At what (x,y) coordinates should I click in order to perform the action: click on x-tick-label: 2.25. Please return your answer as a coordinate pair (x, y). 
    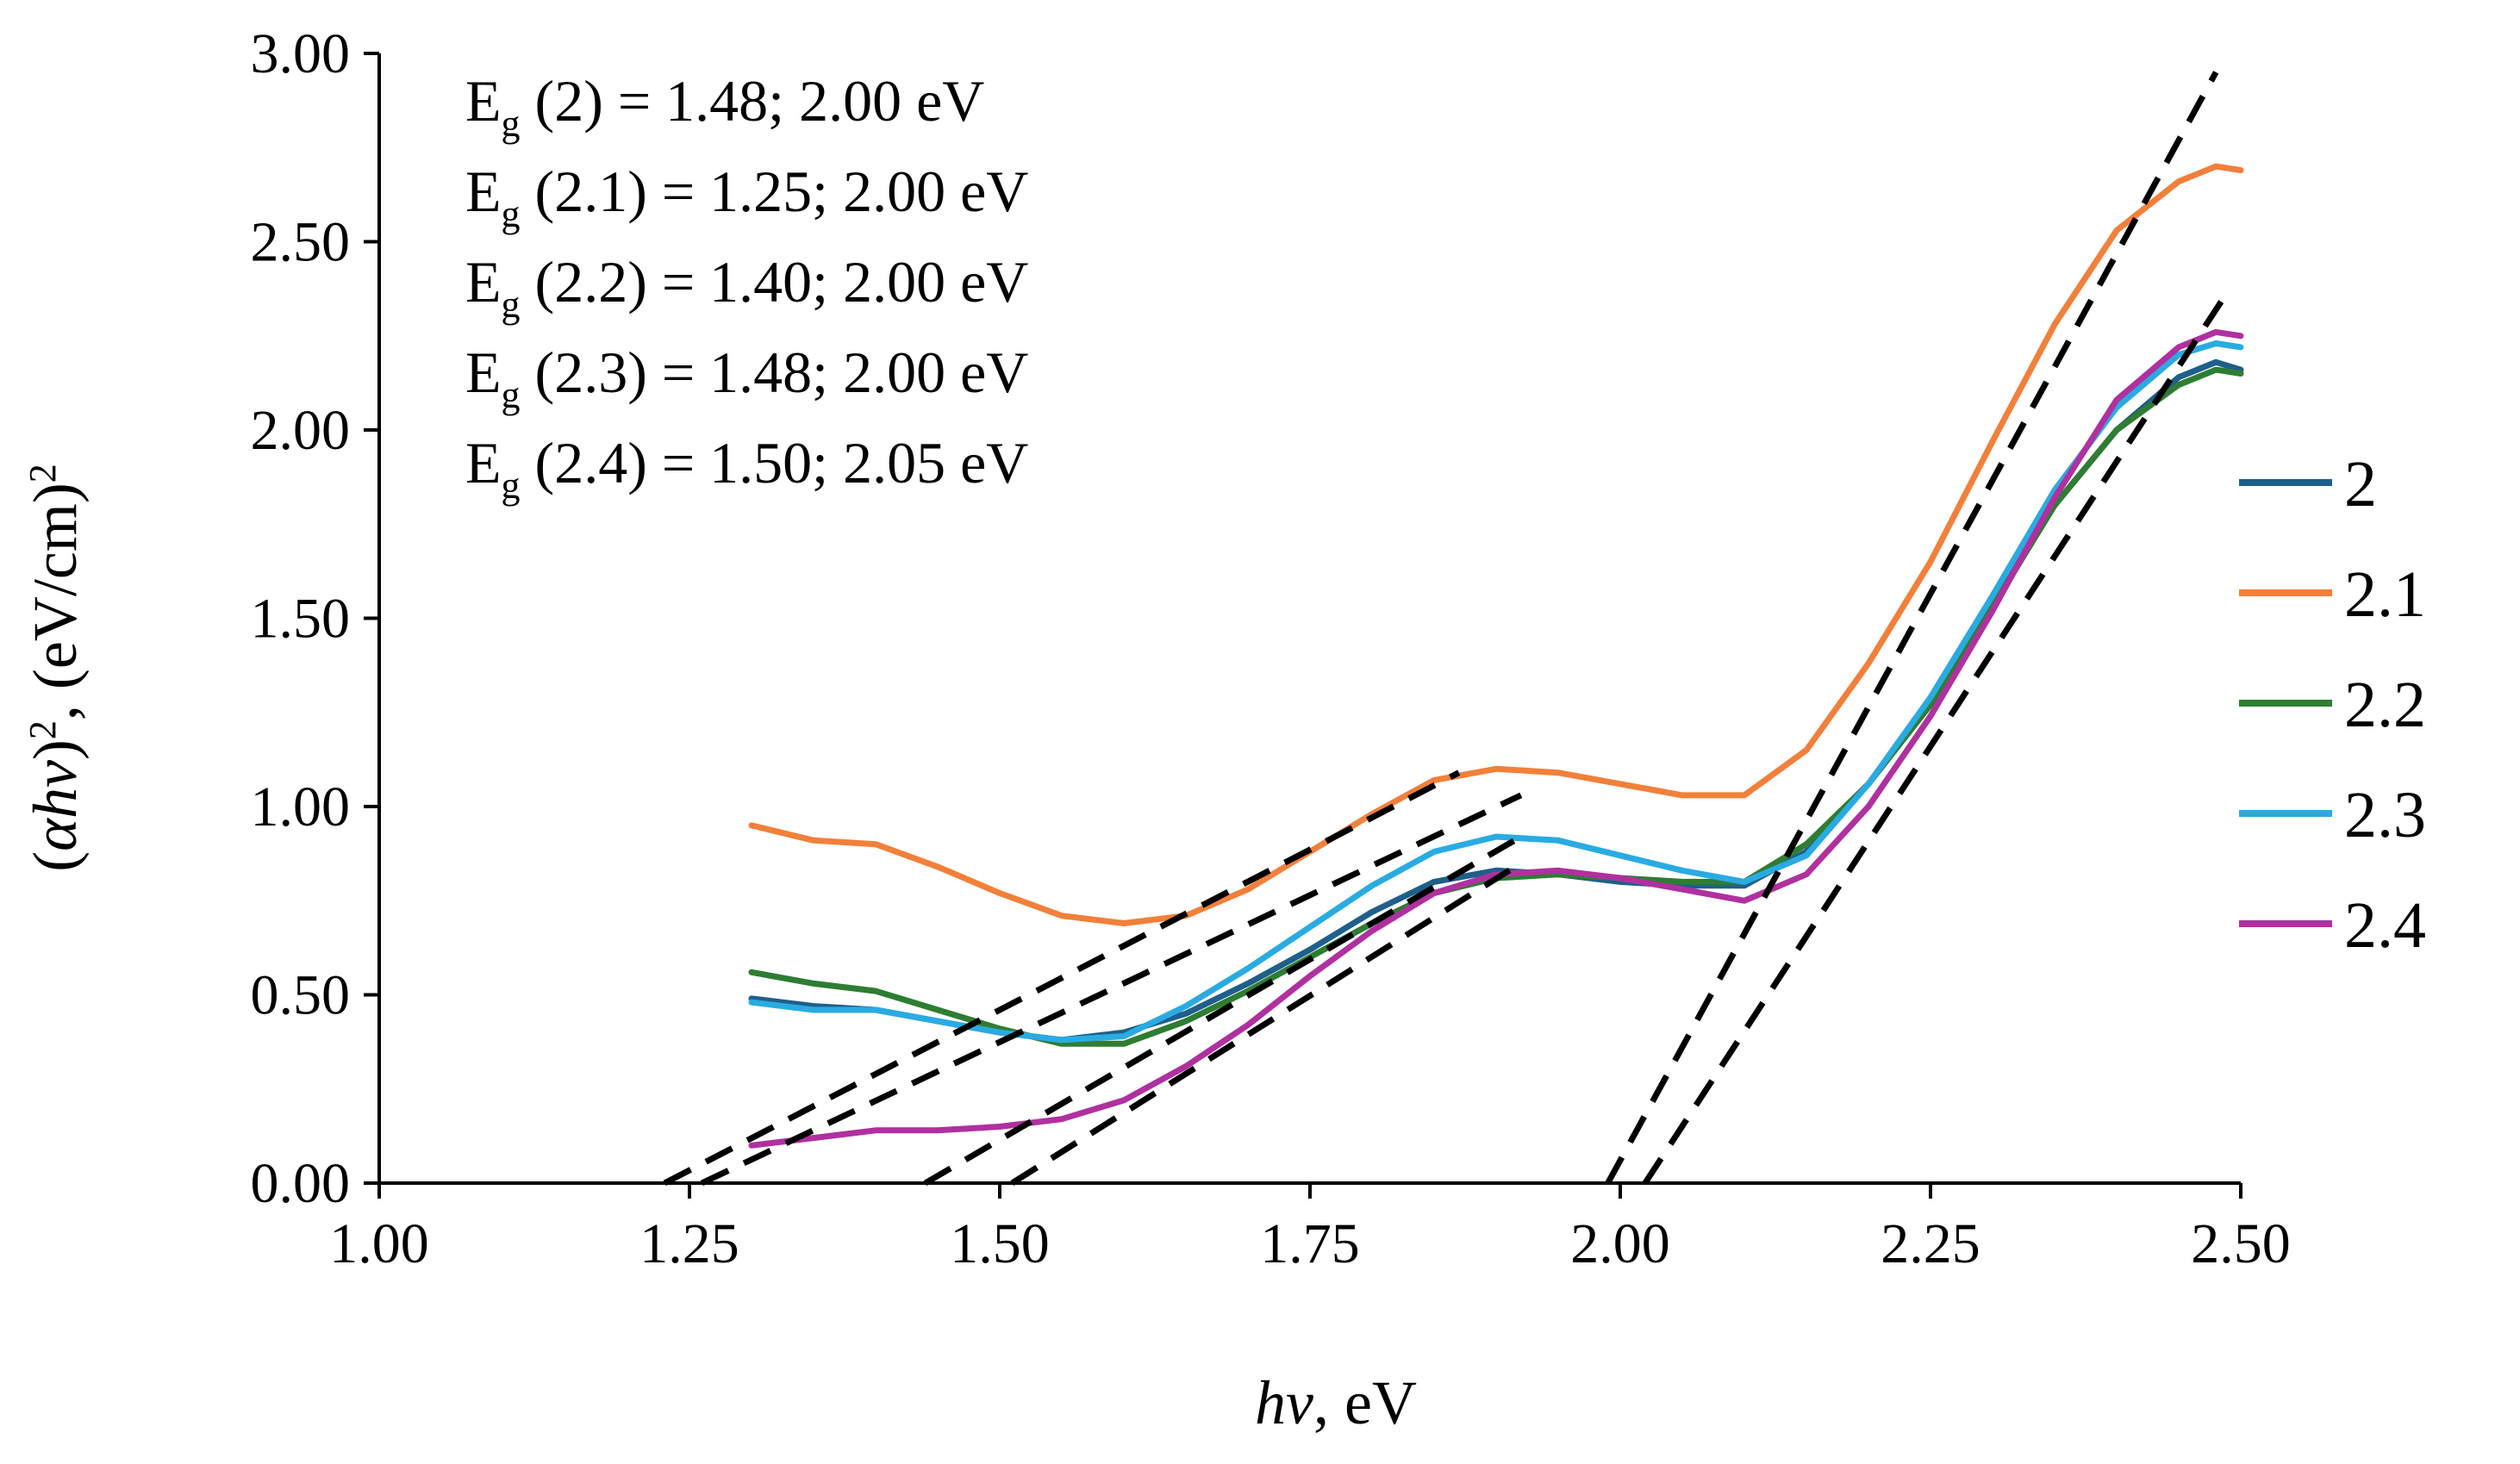
    Looking at the image, I should click on (1931, 1243).